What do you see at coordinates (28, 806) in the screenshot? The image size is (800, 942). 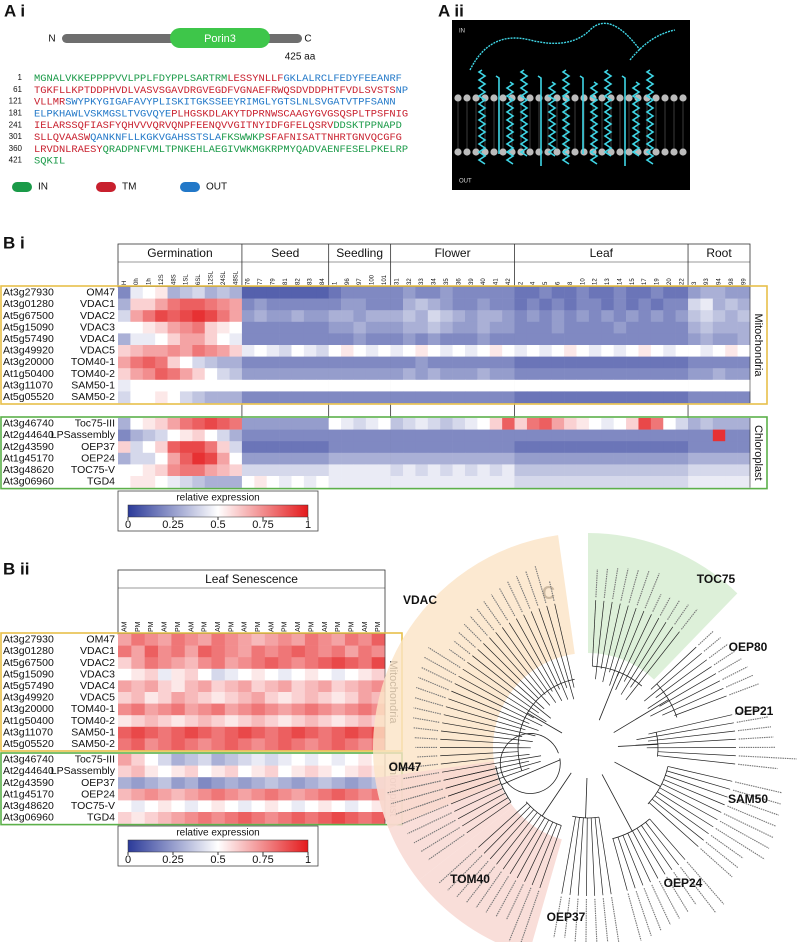 I see `gene-id: At3g48620` at bounding box center [28, 806].